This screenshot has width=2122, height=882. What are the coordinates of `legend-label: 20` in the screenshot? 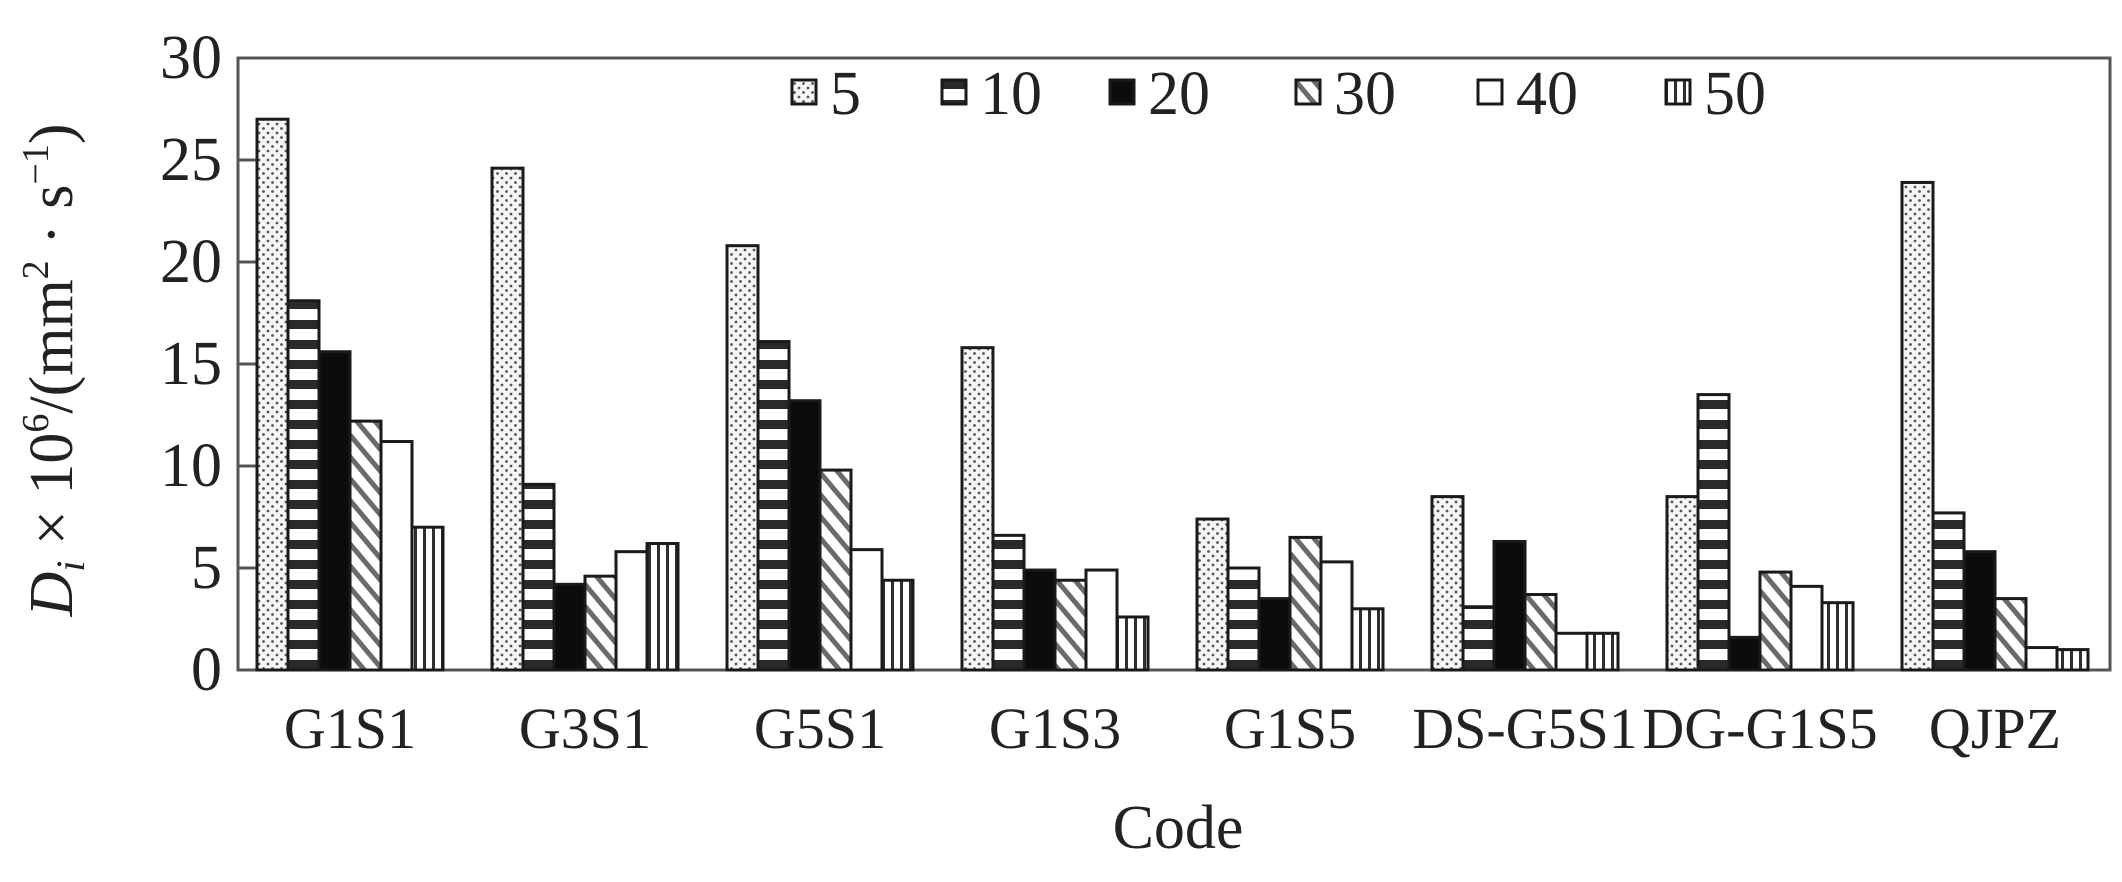 It's located at (1179, 94).